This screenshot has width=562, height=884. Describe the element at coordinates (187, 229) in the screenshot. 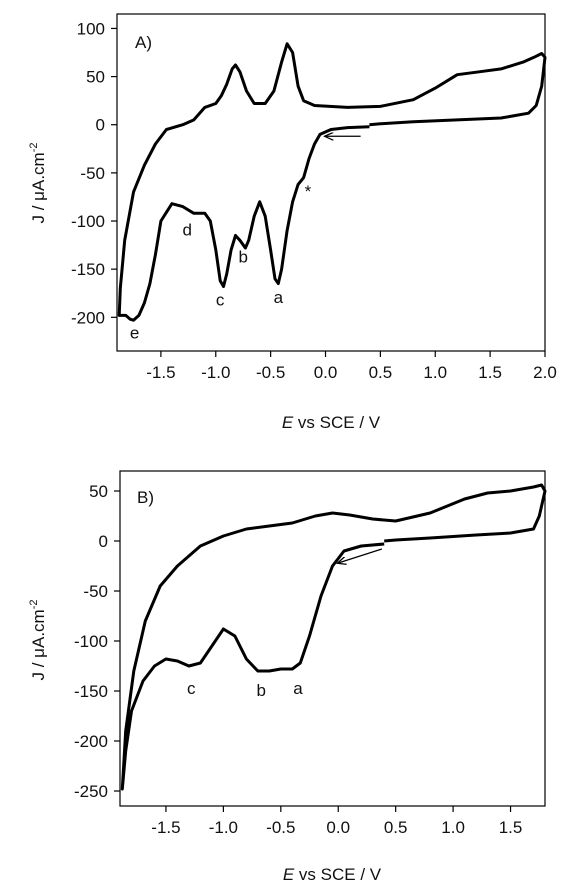

I see `peak-annotation: d` at that location.